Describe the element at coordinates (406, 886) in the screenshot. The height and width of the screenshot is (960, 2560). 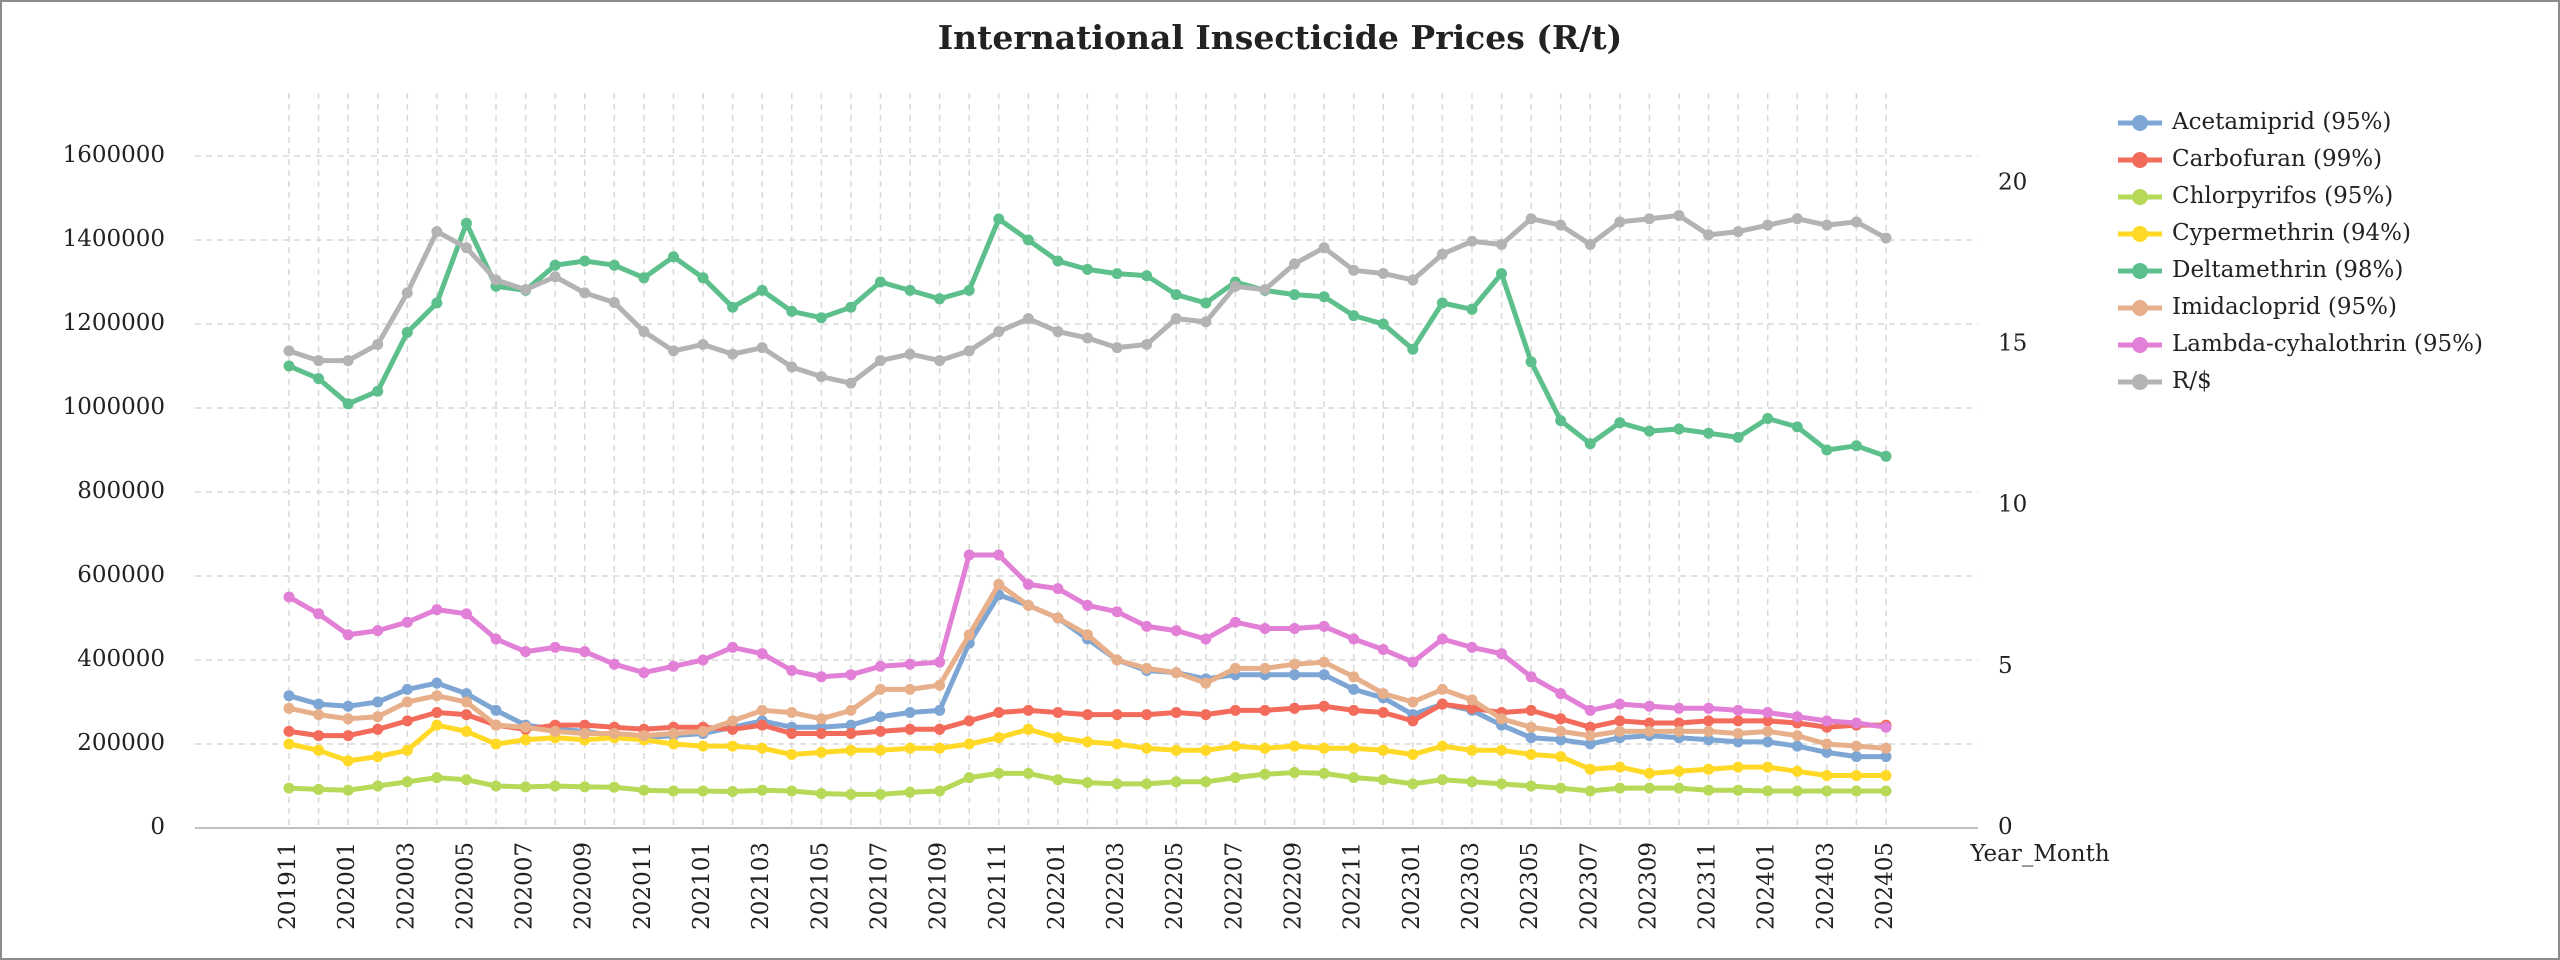
I see `x-tick-label: 202003` at that location.